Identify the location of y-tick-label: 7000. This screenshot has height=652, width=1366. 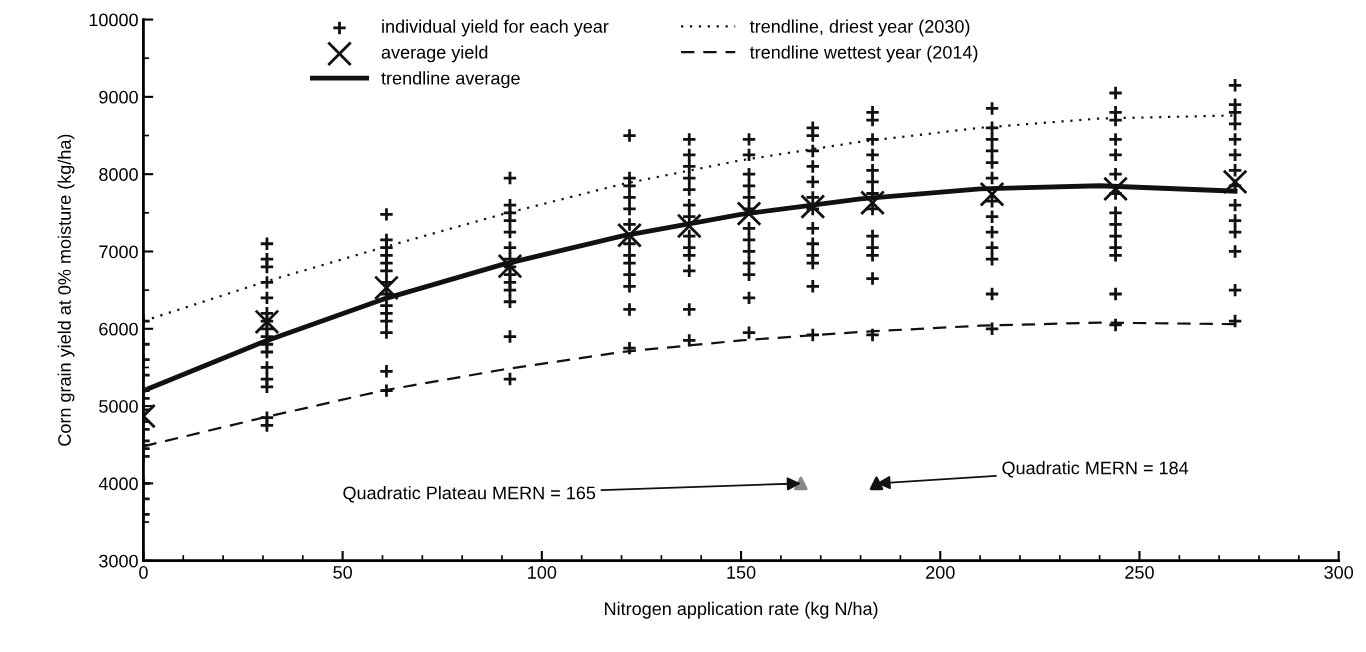
(118, 252).